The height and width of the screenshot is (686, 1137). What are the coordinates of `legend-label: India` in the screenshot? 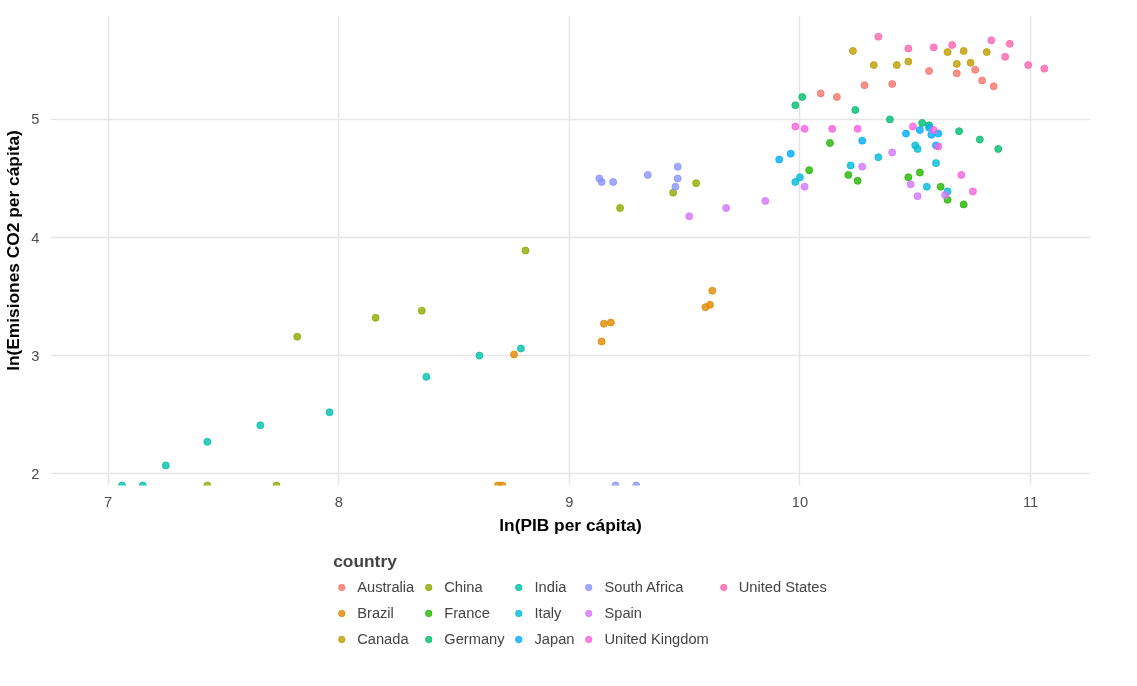 It's located at (550, 586).